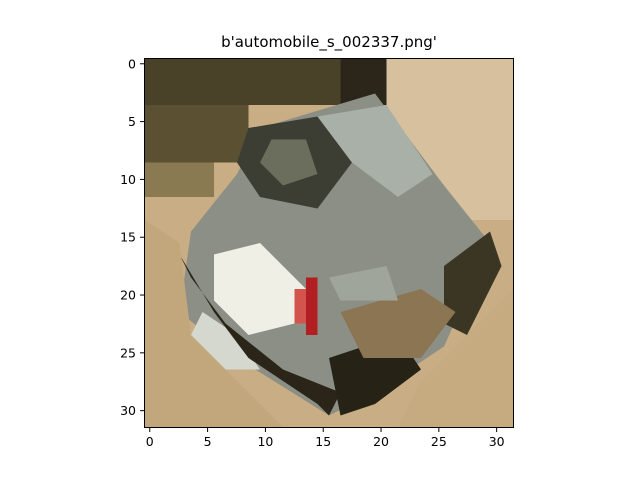  What do you see at coordinates (179, 179) in the screenshot?
I see `image-region-left-brown` at bounding box center [179, 179].